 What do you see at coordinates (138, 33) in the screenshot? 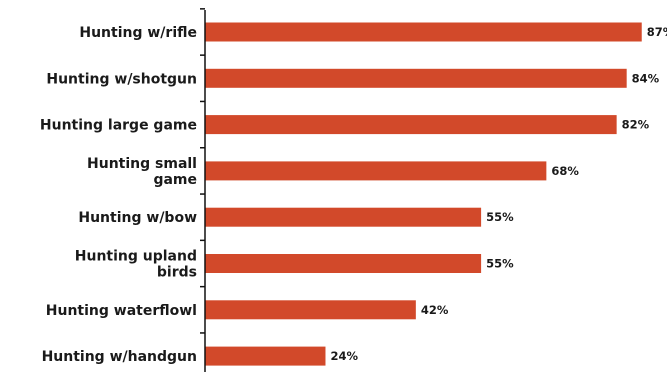
I see `category-label: Hunting w/rifle` at bounding box center [138, 33].